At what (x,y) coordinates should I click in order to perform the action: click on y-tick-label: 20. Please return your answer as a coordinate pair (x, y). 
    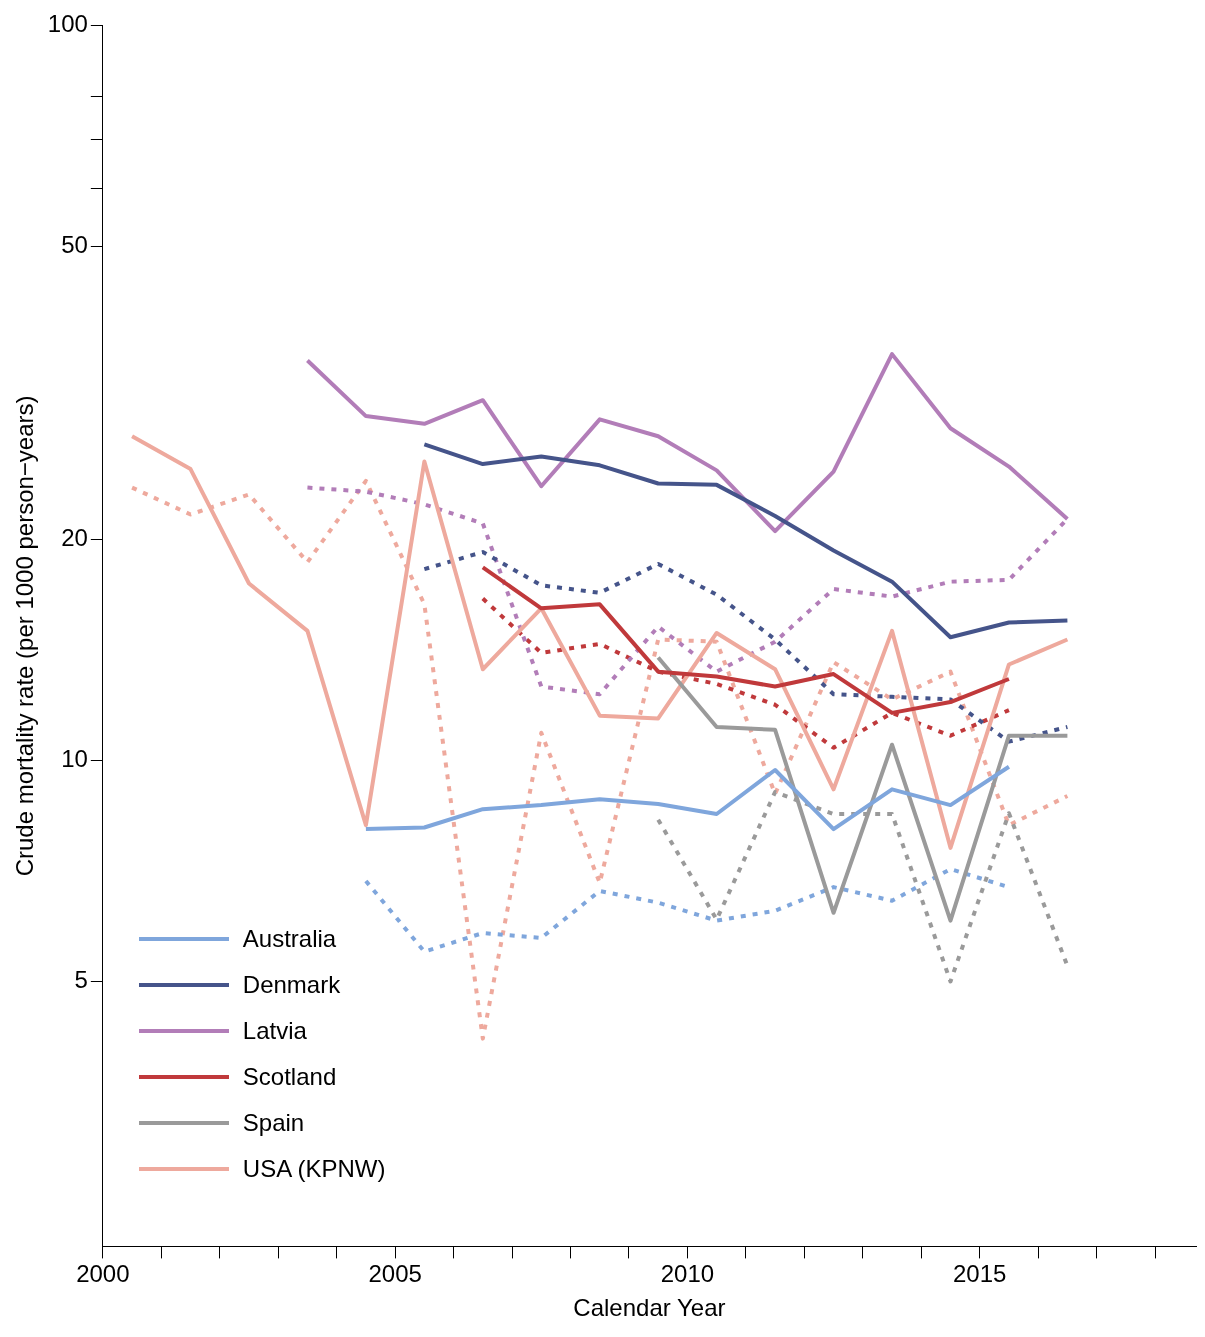
    Looking at the image, I should click on (74, 537).